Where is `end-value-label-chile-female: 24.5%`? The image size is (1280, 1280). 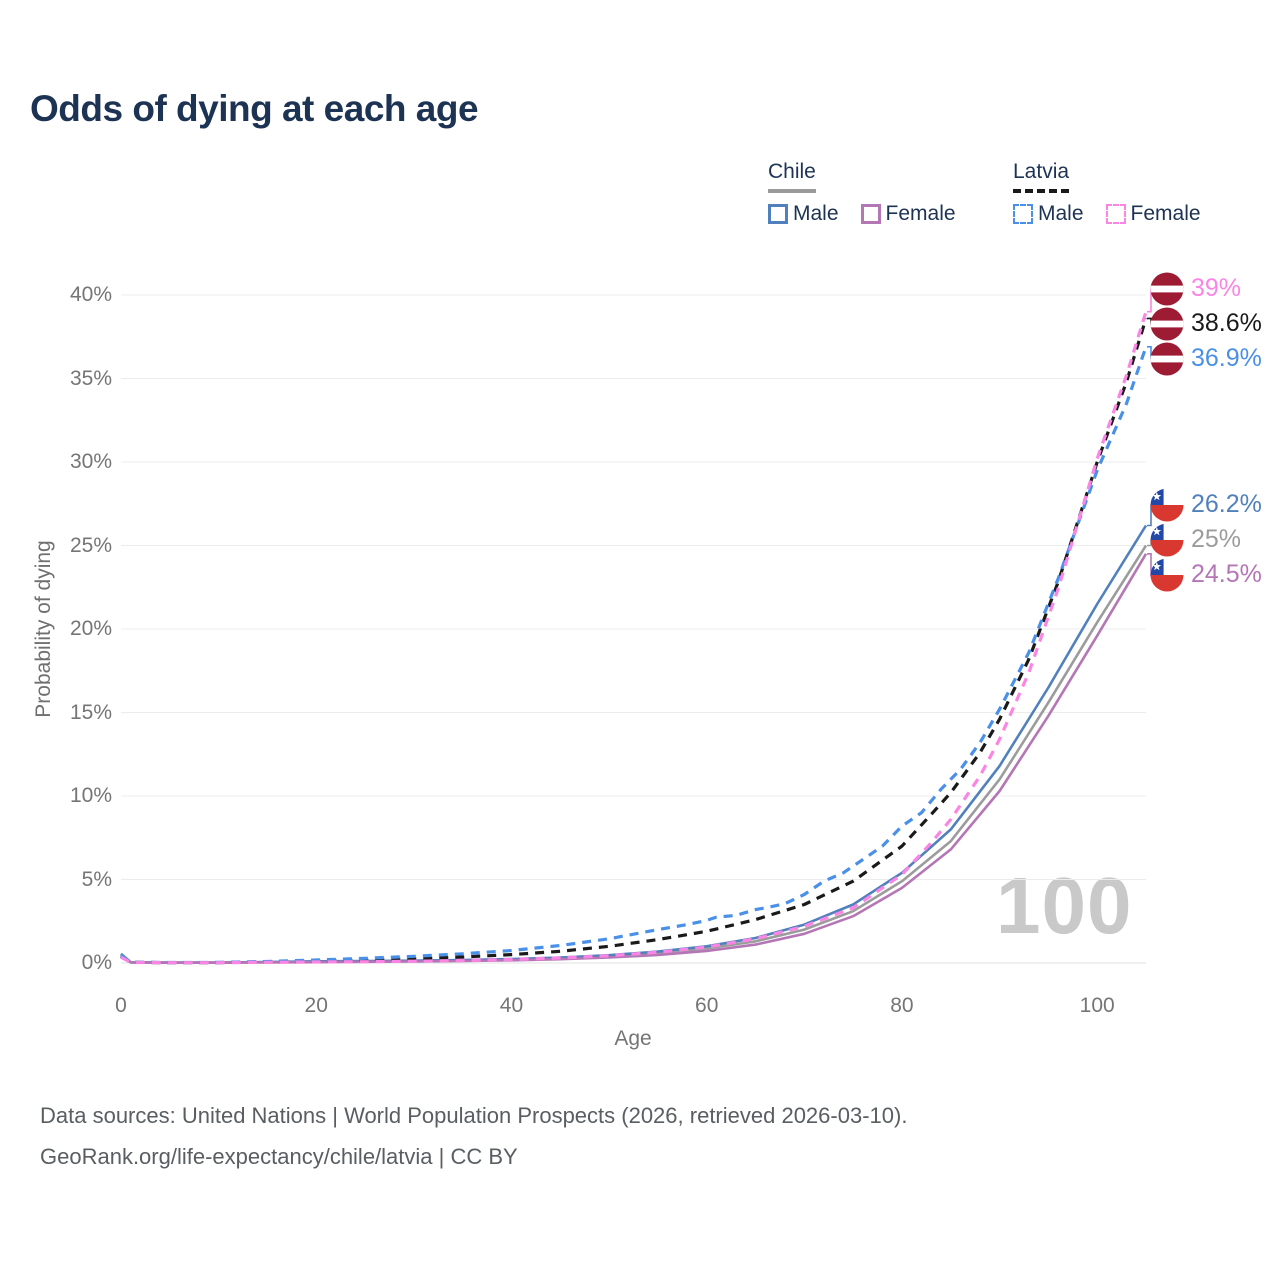
end-value-label-chile-female: 24.5% is located at coordinates (1226, 574).